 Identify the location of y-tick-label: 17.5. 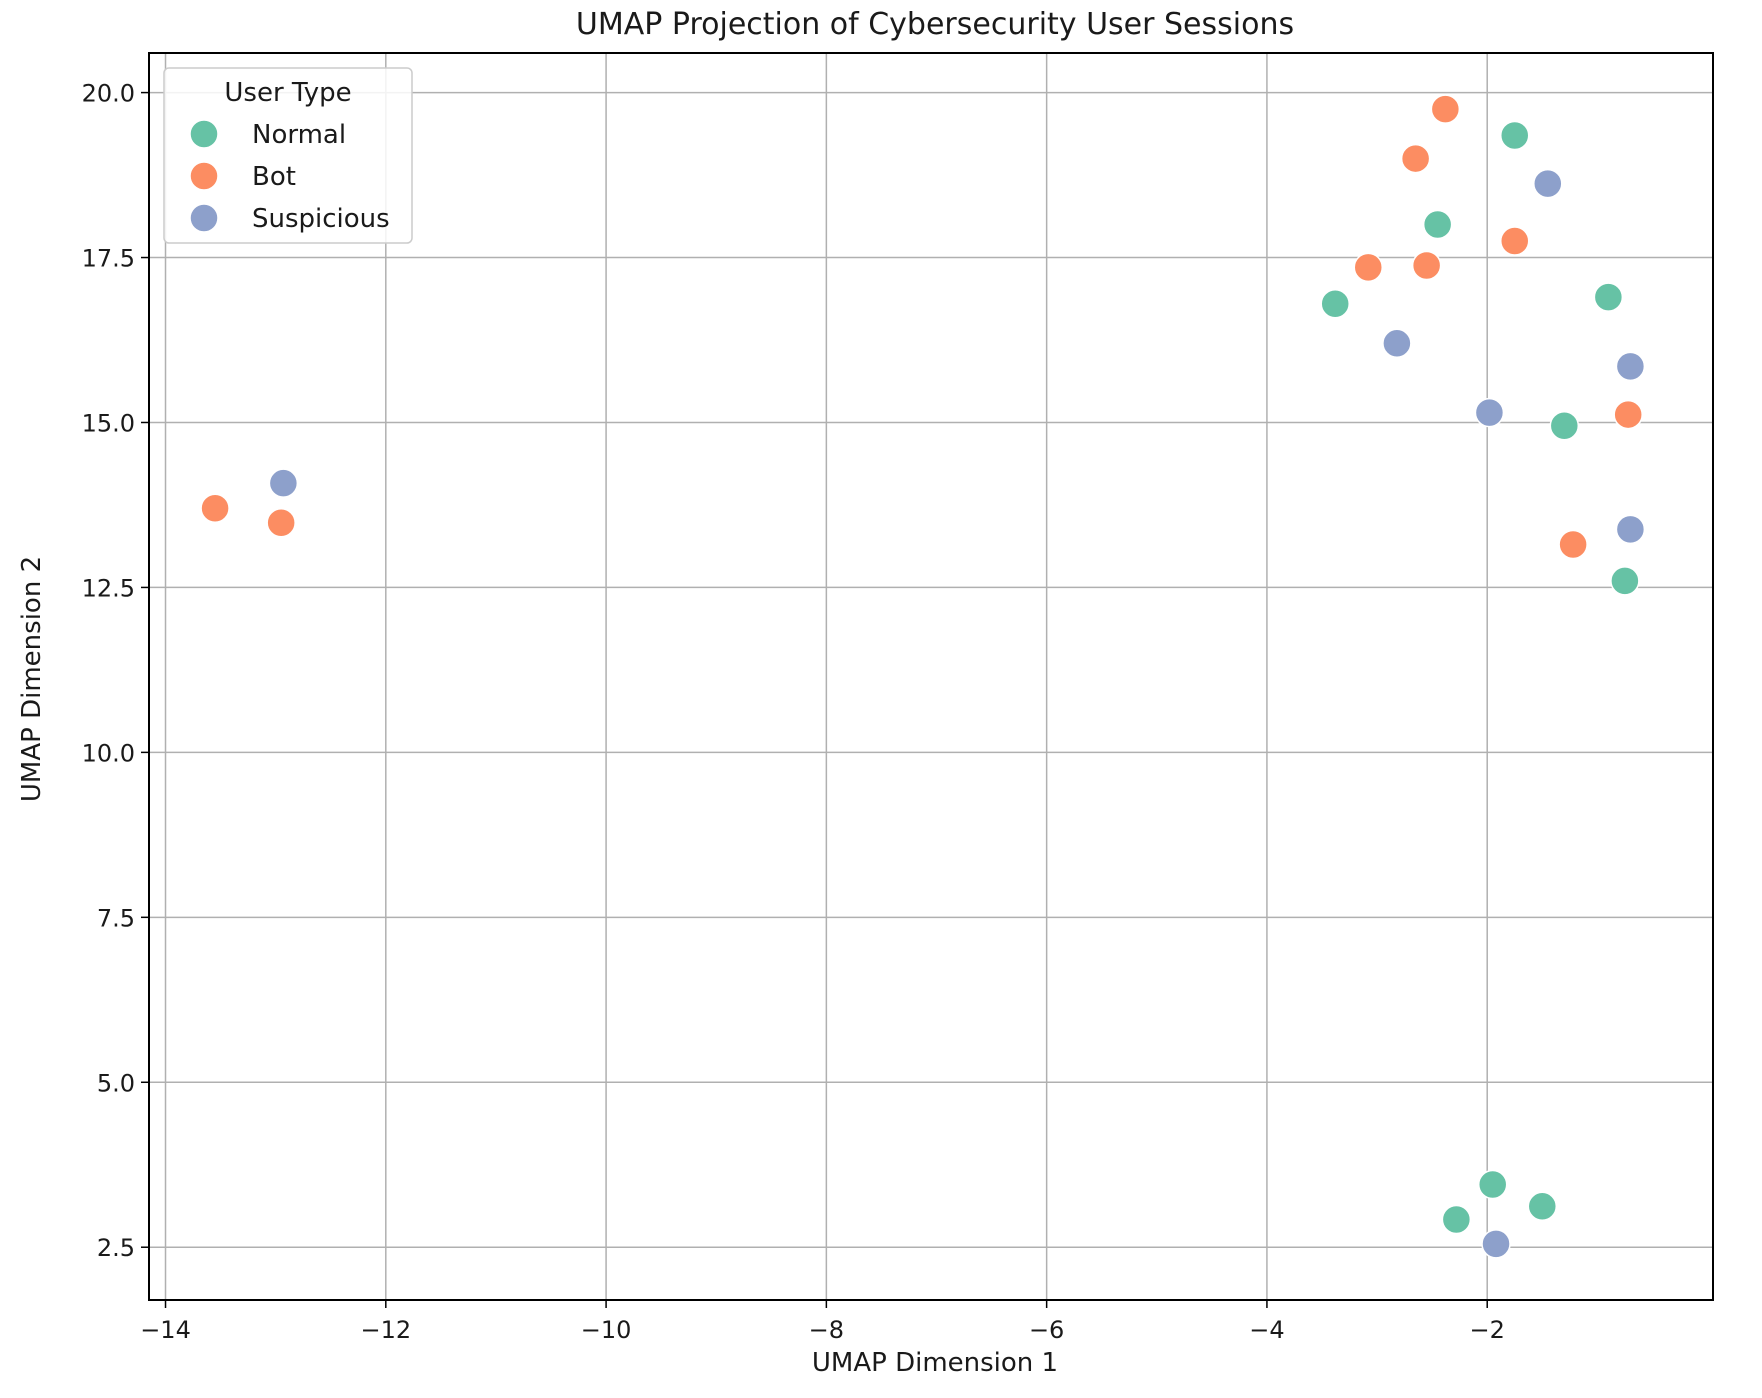
(108, 259).